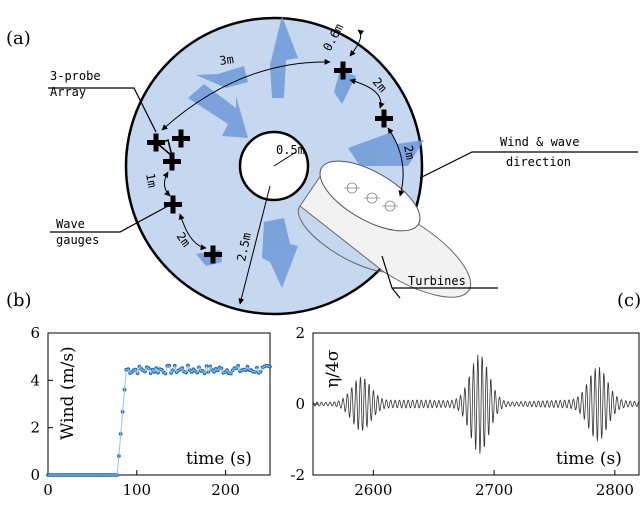 The height and width of the screenshot is (510, 644). What do you see at coordinates (373, 490) in the screenshot?
I see `elevation-x-tick-label: 2600` at bounding box center [373, 490].